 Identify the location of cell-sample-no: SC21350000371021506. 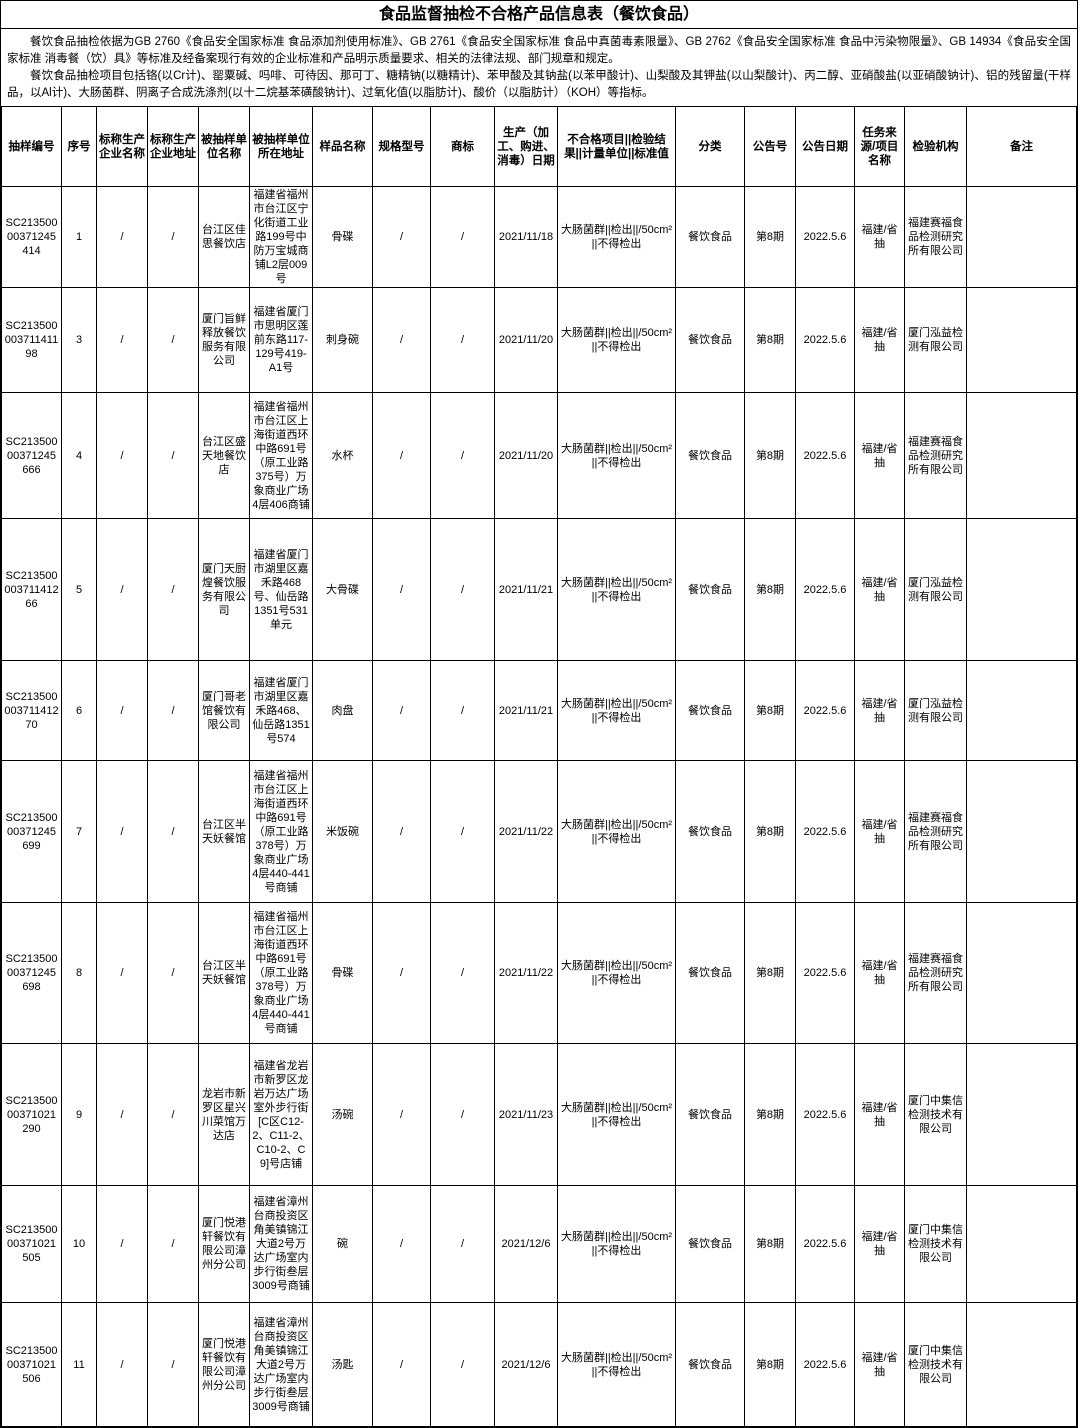
(31, 1364).